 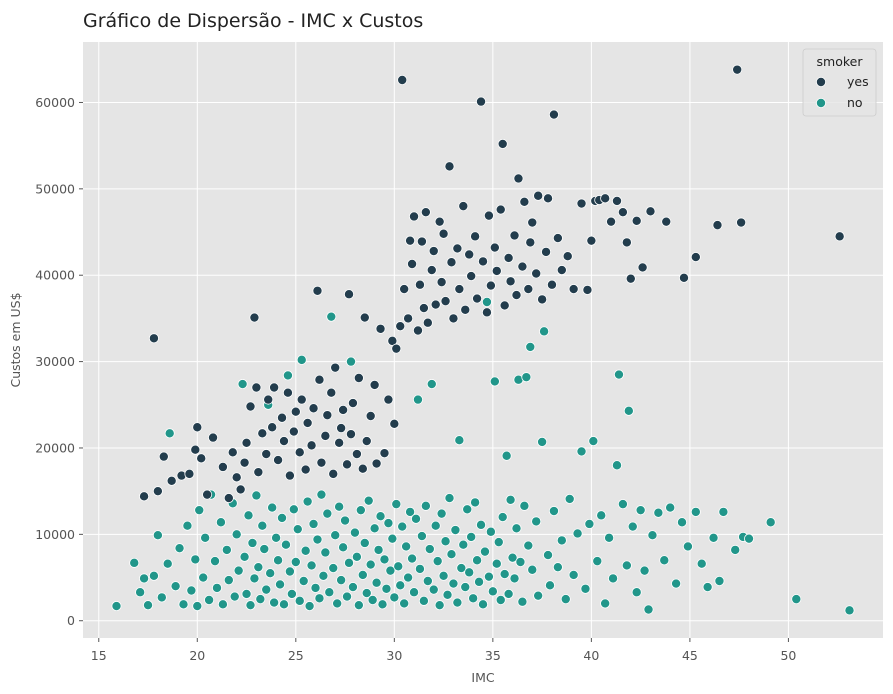 I want to click on legend-label-yes: yes, so click(x=858, y=81).